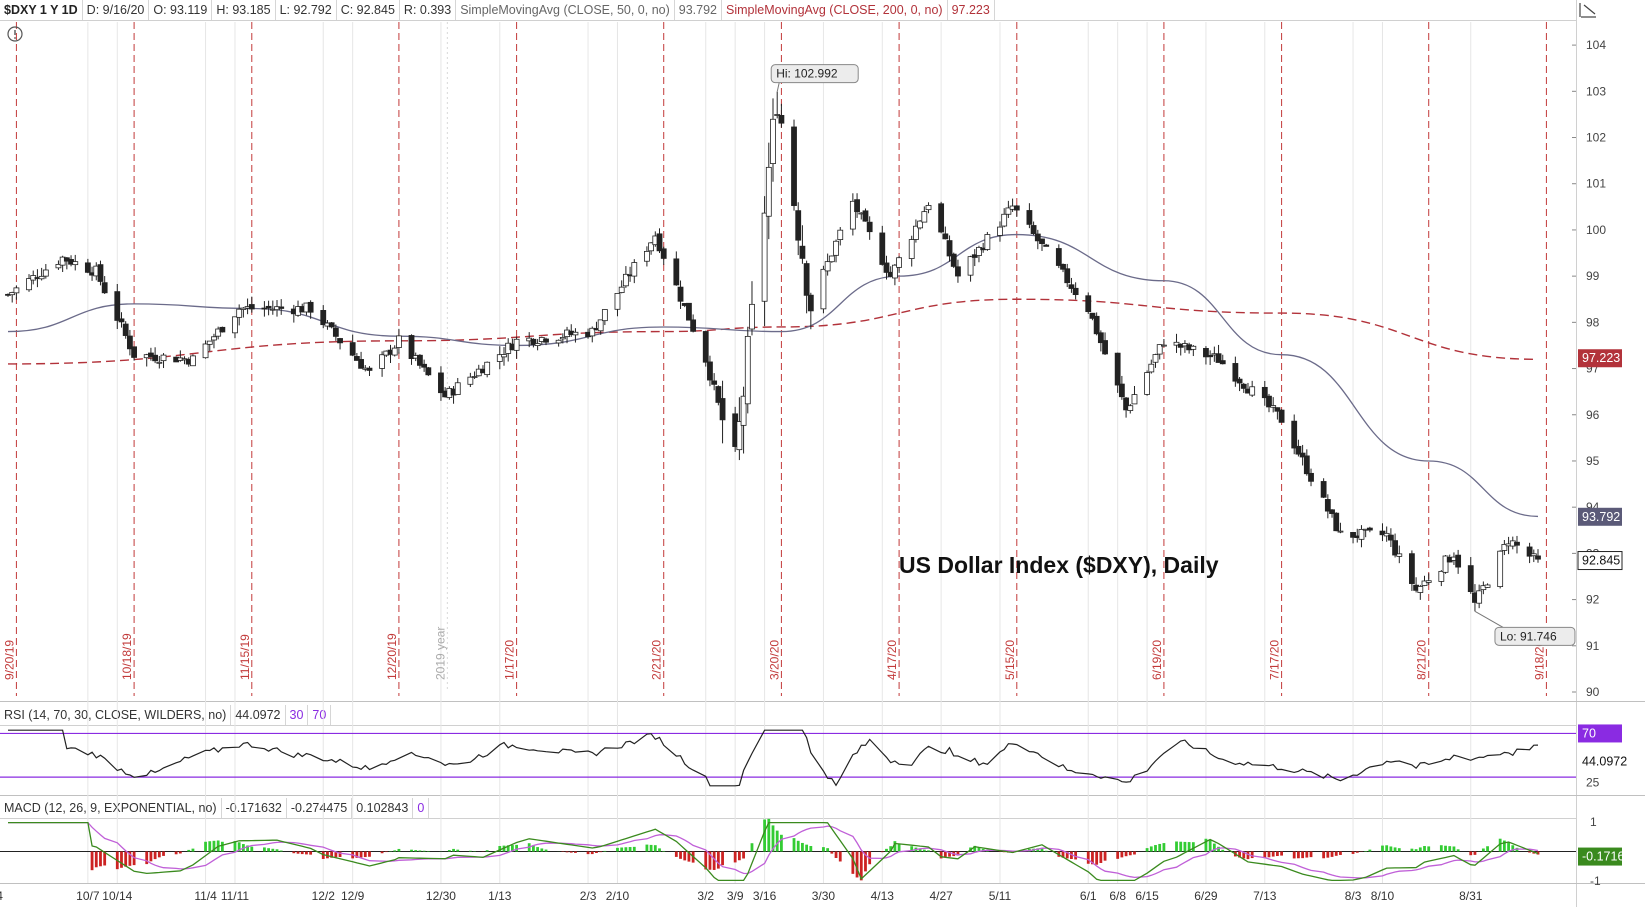 The image size is (1645, 907). What do you see at coordinates (1601, 561) in the screenshot?
I see `close-last-label: 92.845` at bounding box center [1601, 561].